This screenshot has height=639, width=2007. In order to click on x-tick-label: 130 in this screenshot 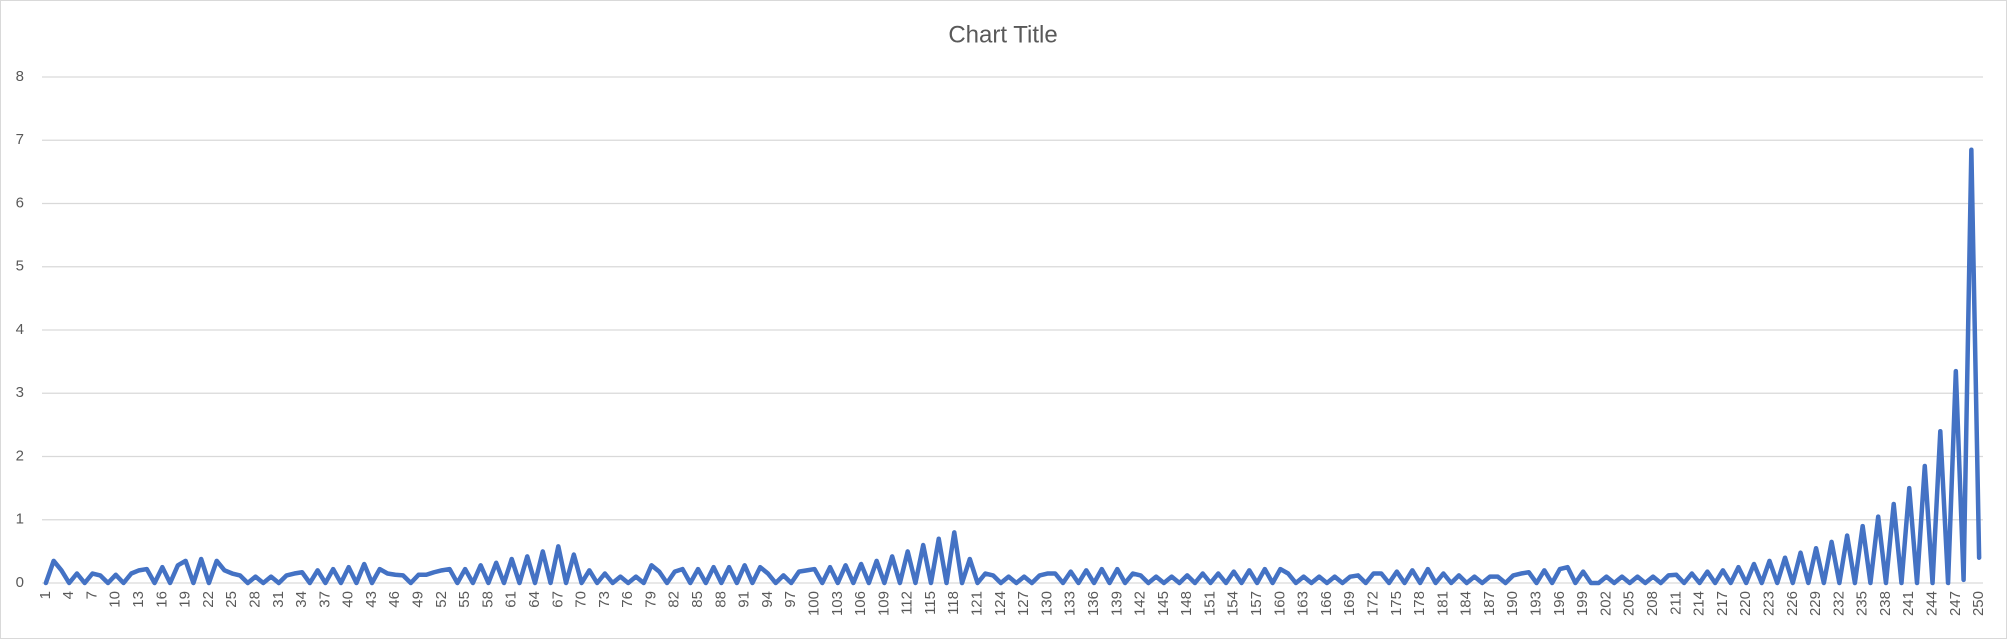, I will do `click(1046, 603)`.